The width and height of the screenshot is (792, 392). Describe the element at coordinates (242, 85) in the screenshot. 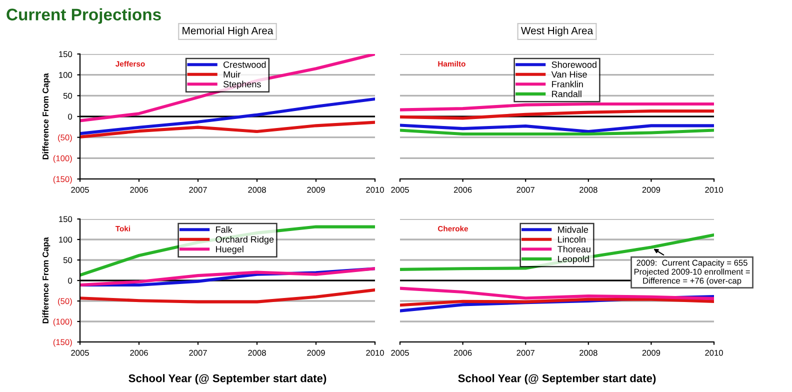

I see `legend-label: Stephens` at that location.